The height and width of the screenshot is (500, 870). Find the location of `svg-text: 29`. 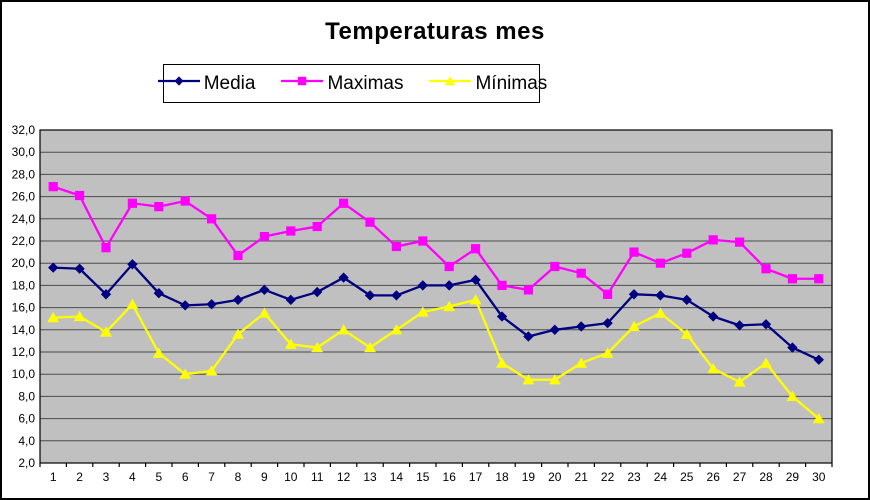

svg-text: 29 is located at coordinates (793, 477).